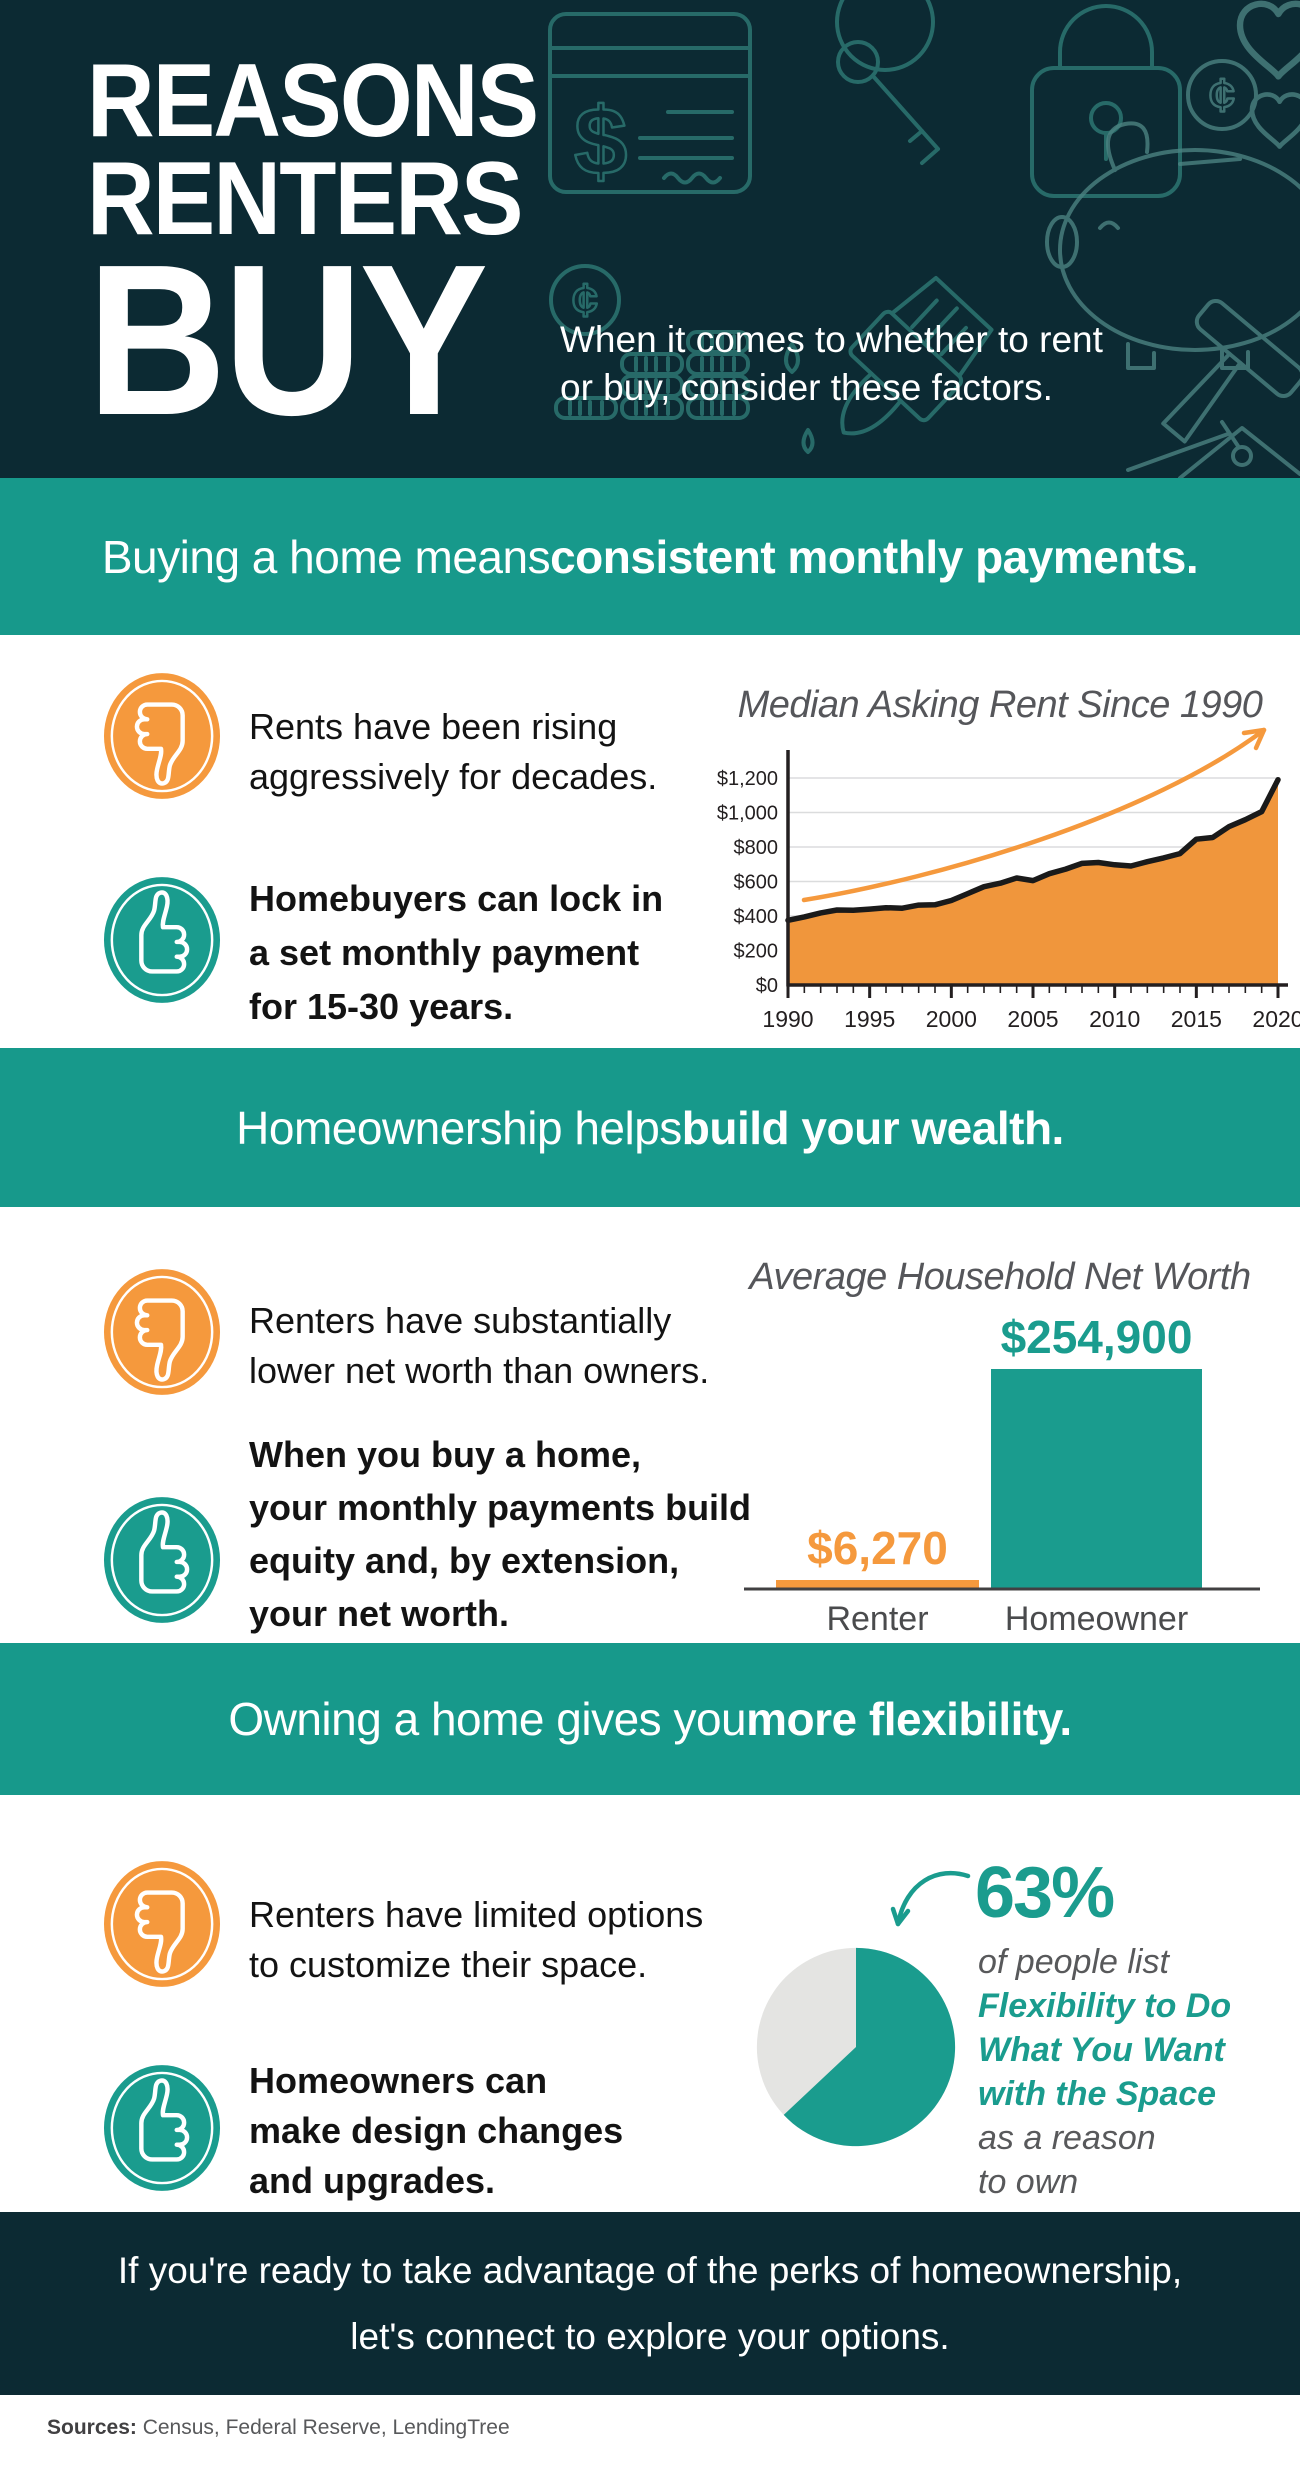  Describe the element at coordinates (92, 2427) in the screenshot. I see `sources-label: Sources:` at that location.